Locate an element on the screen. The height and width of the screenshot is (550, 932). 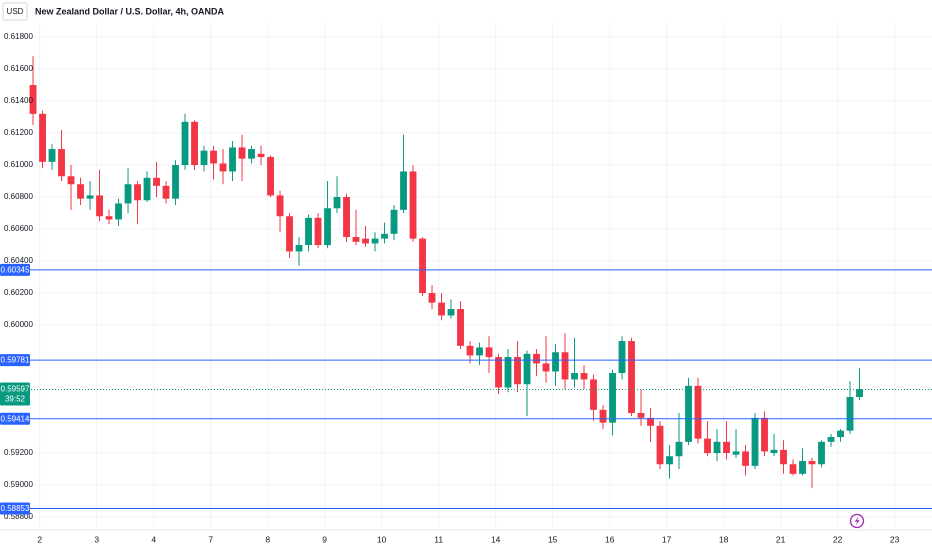
last-price-label: 0.59597 is located at coordinates (15, 389).